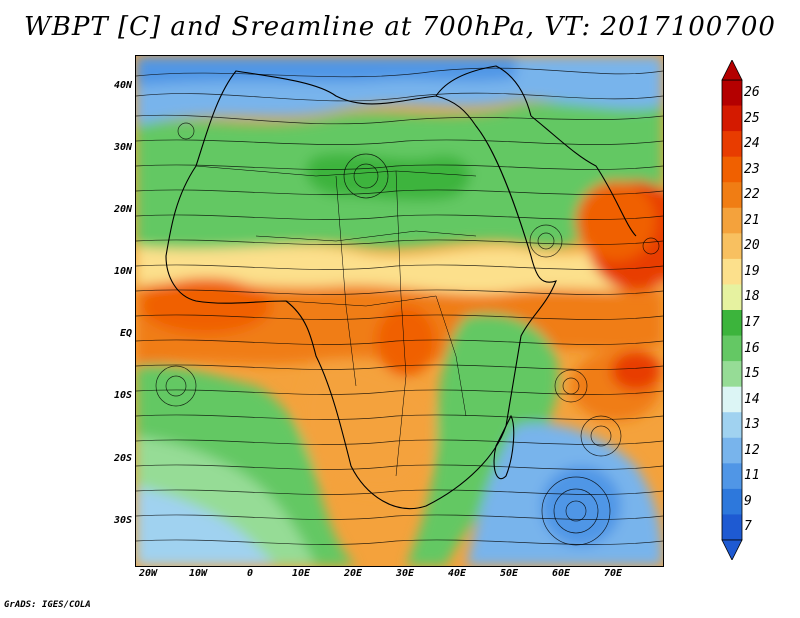 The image size is (800, 618). Describe the element at coordinates (613, 573) in the screenshot. I see `lon-label-70e: 70E` at that location.